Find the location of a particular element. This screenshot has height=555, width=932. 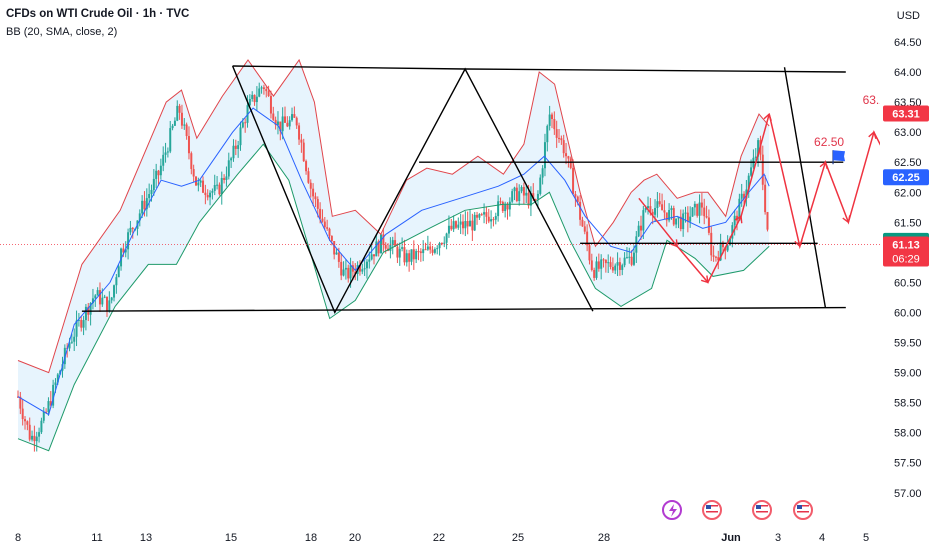

time-axis: 8 11 13 15 18 20 22 25 28 Jun 3 4 5 is located at coordinates (442, 538).